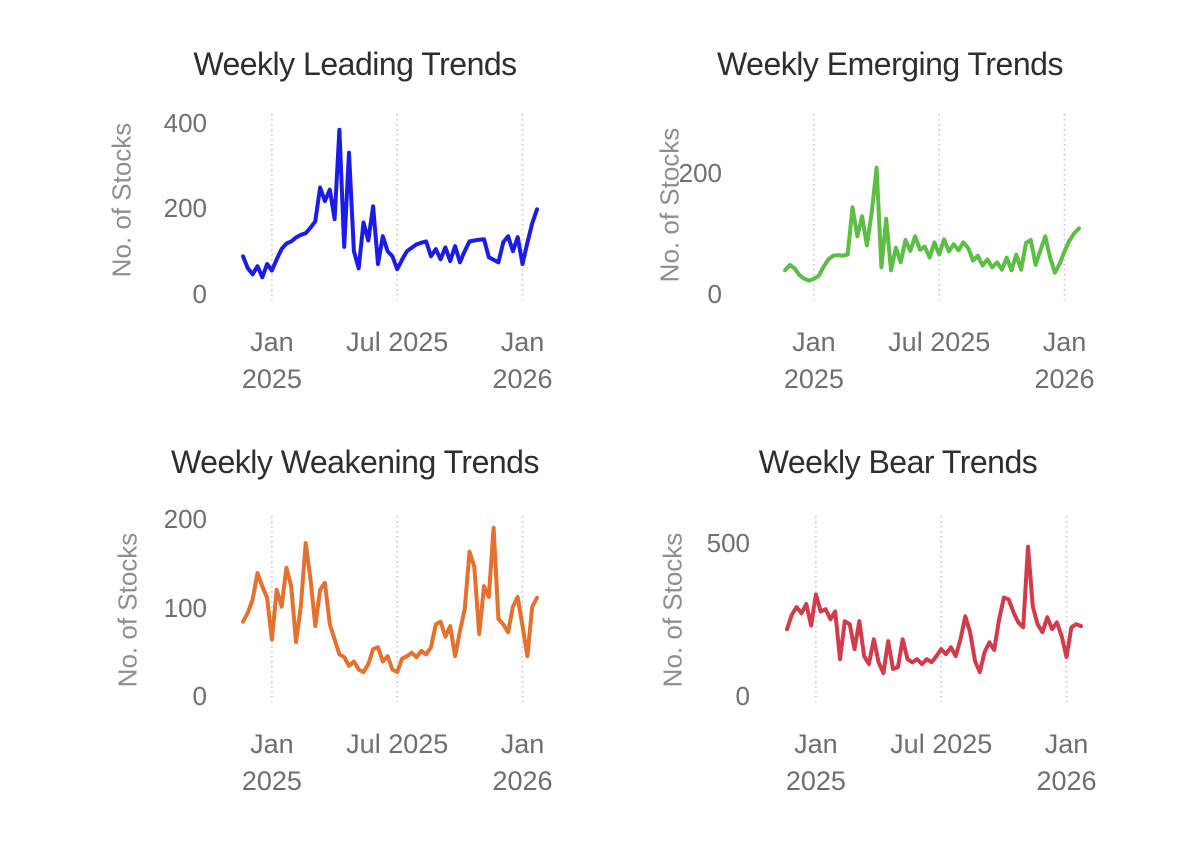 This screenshot has height=864, width=1200. I want to click on chart-title: Weekly Bear Trends, so click(898, 462).